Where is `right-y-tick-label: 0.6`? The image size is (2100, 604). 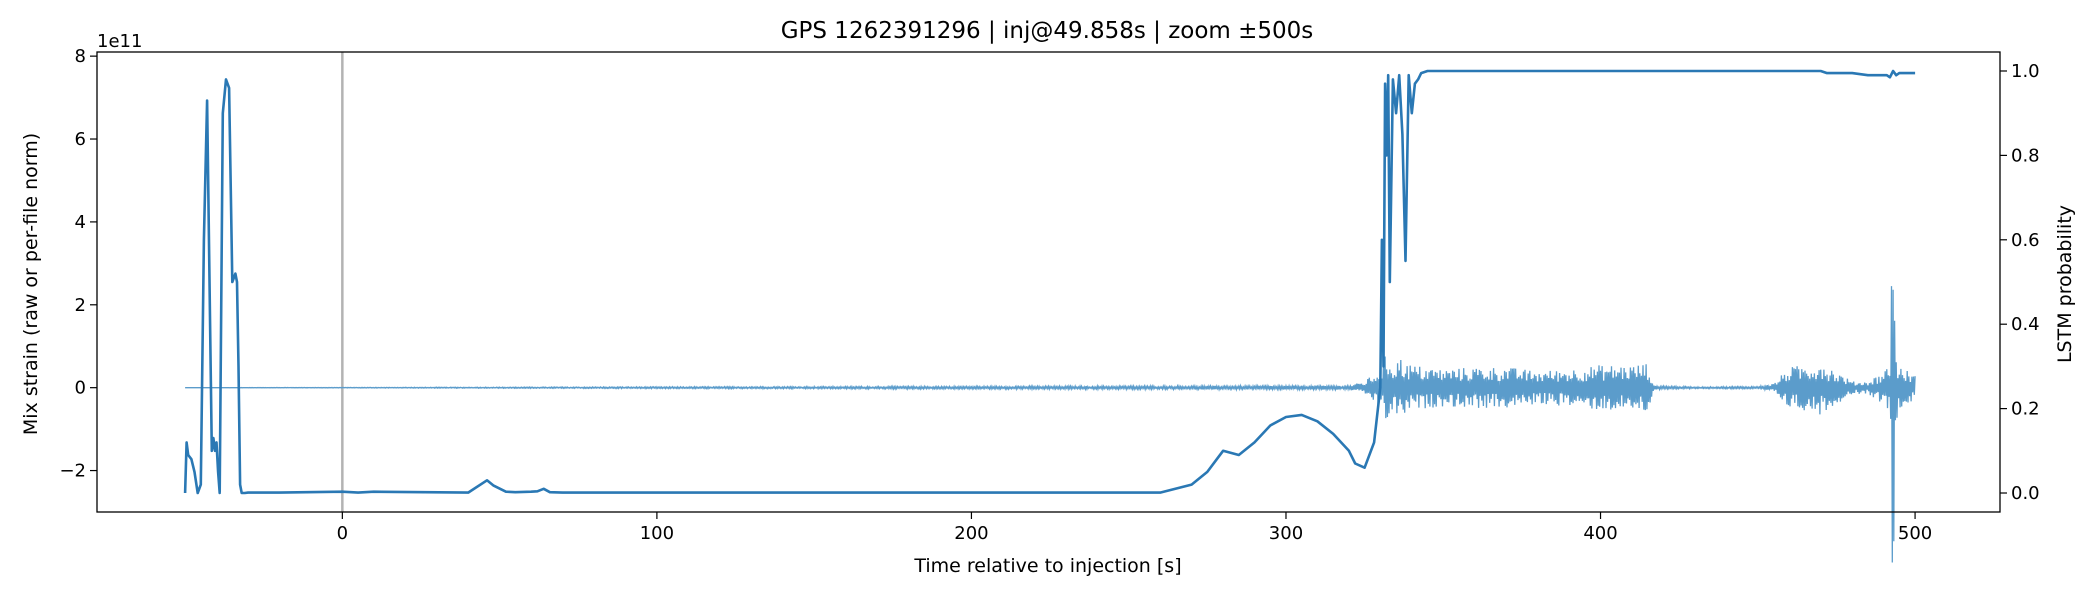 right-y-tick-label: 0.6 is located at coordinates (2025, 240).